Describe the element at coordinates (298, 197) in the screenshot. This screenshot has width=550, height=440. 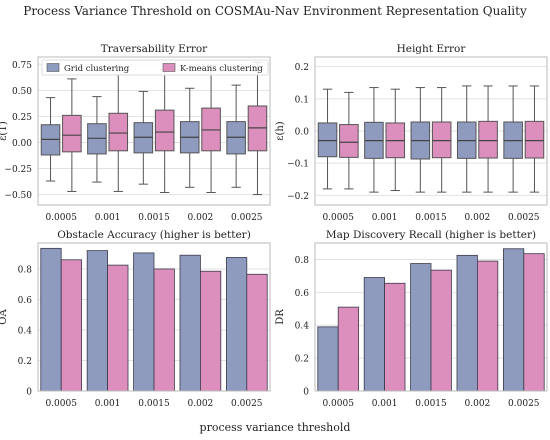
I see `y-tick-label: −0.2` at that location.